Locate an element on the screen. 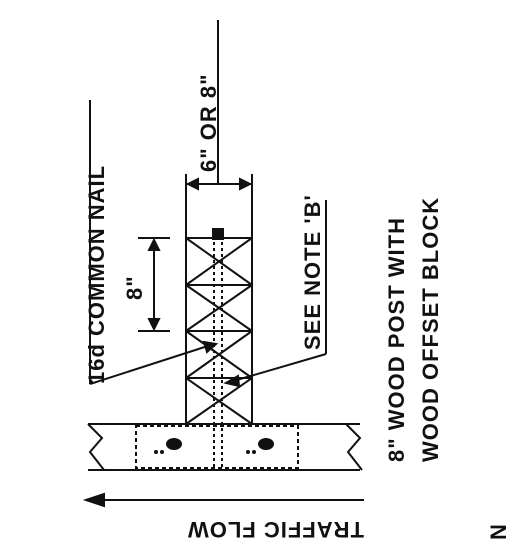 The height and width of the screenshot is (550, 524). spacing-dimension is located at coordinates (219, 129).